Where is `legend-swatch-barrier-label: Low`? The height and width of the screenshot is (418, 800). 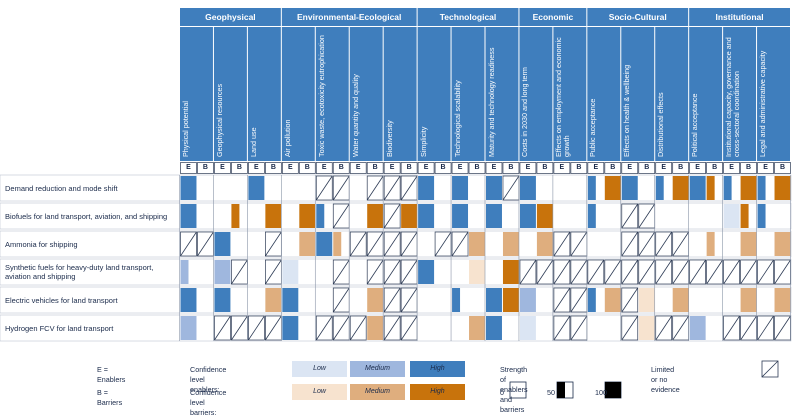
legend-swatch-barrier-label: Low is located at coordinates (319, 391).